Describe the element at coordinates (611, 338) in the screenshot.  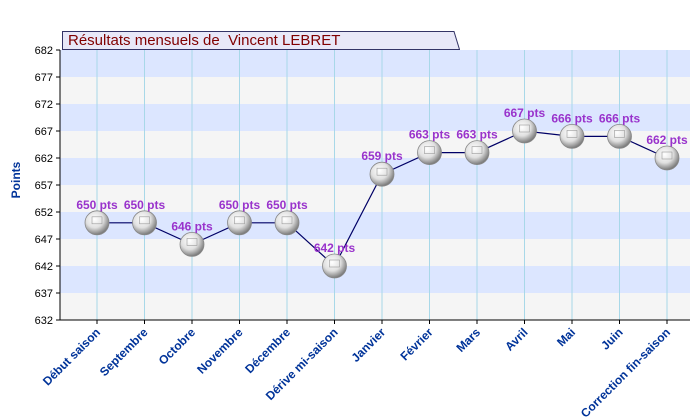
I see `x-tick-label: Juin` at that location.